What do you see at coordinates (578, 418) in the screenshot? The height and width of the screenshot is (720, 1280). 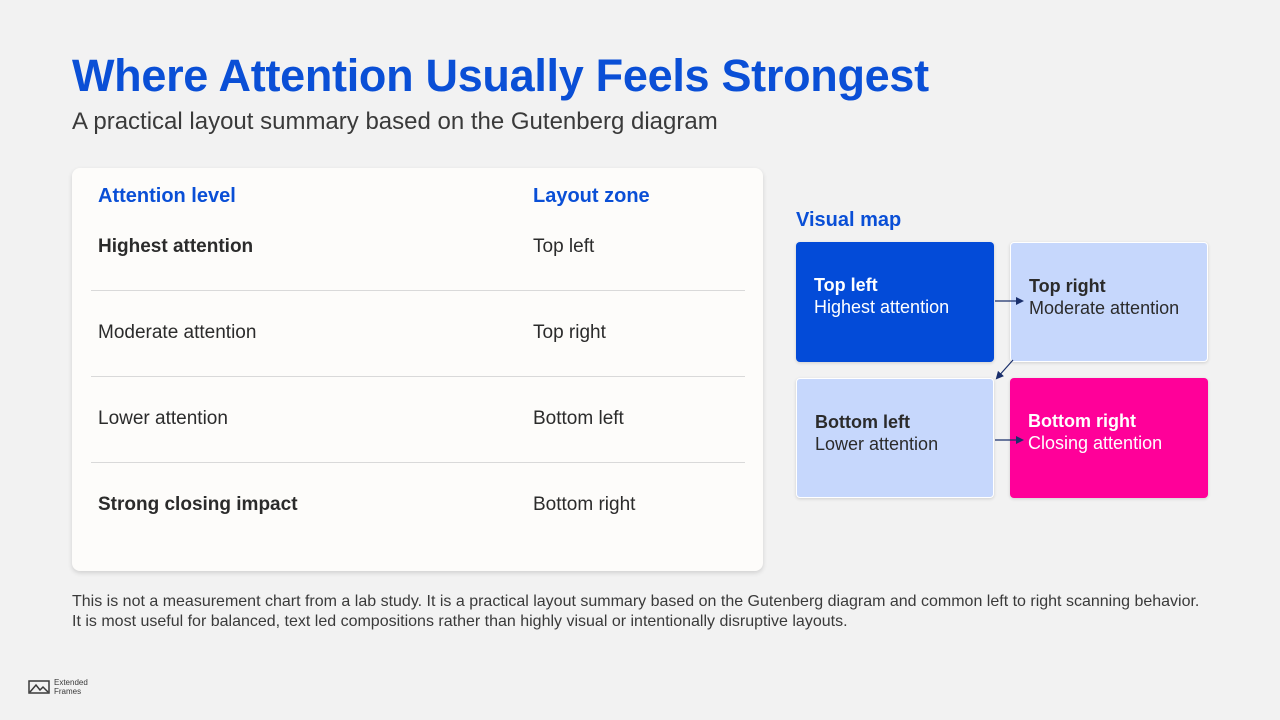 I see `table-cell-zone: Bottom left` at bounding box center [578, 418].